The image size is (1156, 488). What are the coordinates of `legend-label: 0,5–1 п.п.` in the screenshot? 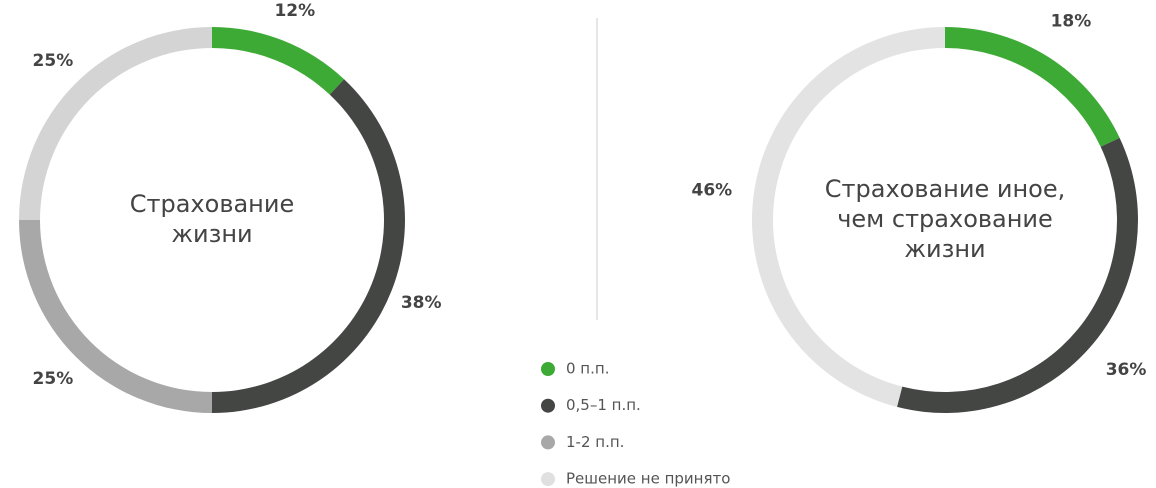 It's located at (603, 405).